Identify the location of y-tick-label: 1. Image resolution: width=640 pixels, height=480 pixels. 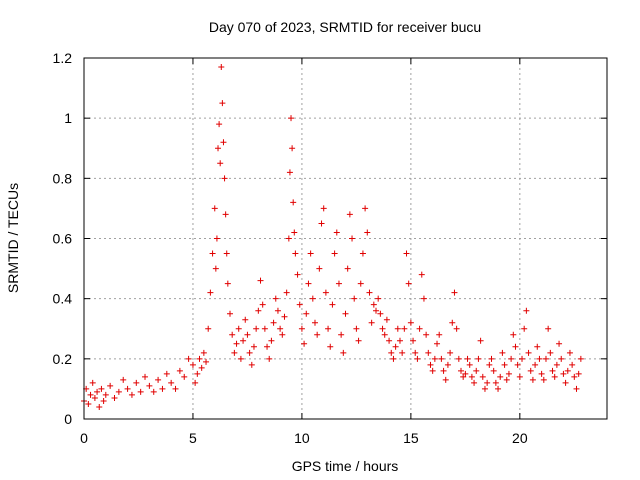
(68, 118).